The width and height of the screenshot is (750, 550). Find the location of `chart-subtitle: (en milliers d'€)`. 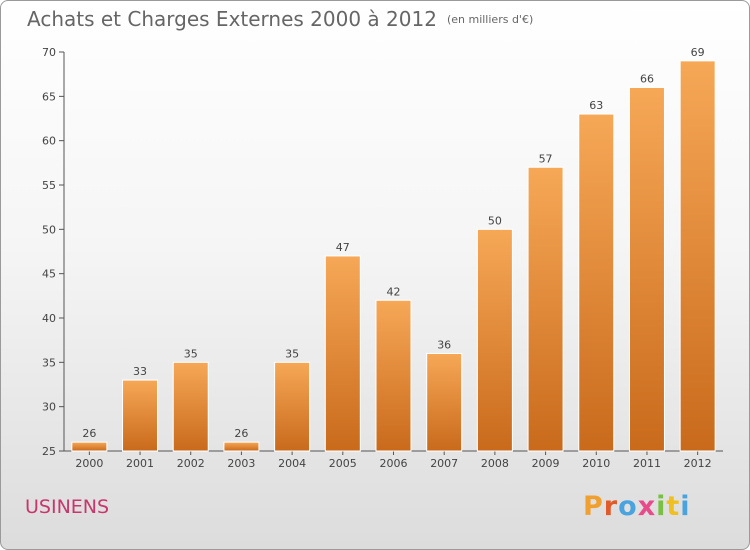

chart-subtitle: (en milliers d'€) is located at coordinates (490, 19).